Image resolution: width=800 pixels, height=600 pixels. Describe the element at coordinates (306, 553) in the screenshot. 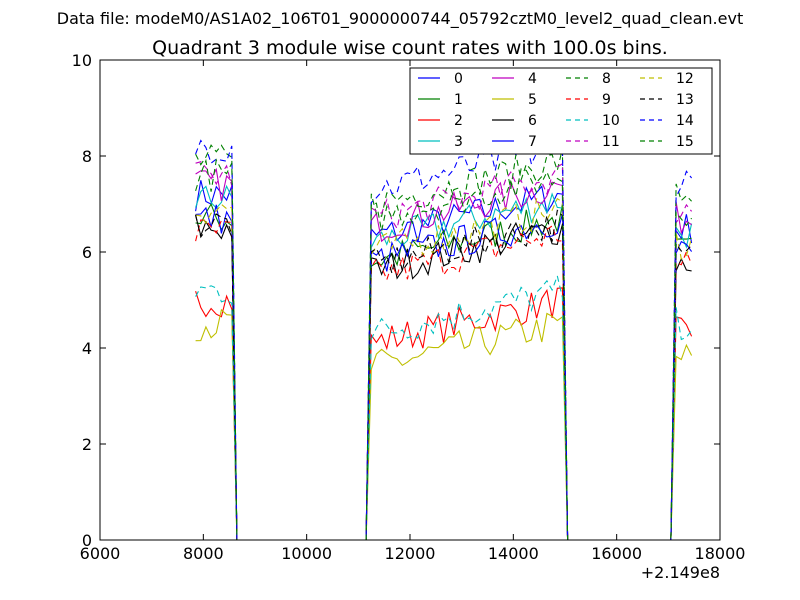

I see `x-tick-label: 10000` at that location.